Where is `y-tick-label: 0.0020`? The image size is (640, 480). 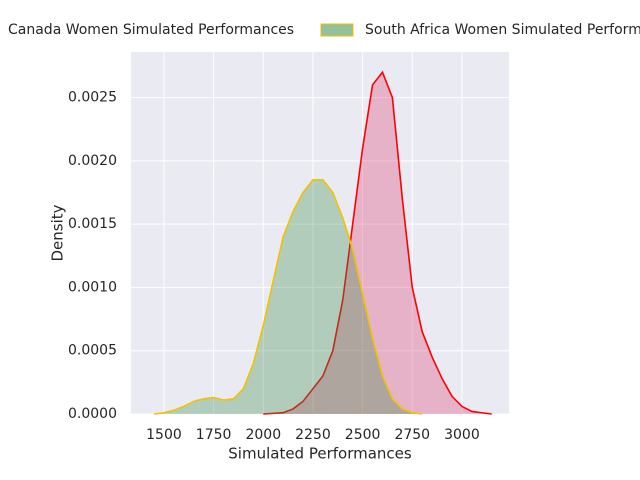
y-tick-label: 0.0020 is located at coordinates (92, 161).